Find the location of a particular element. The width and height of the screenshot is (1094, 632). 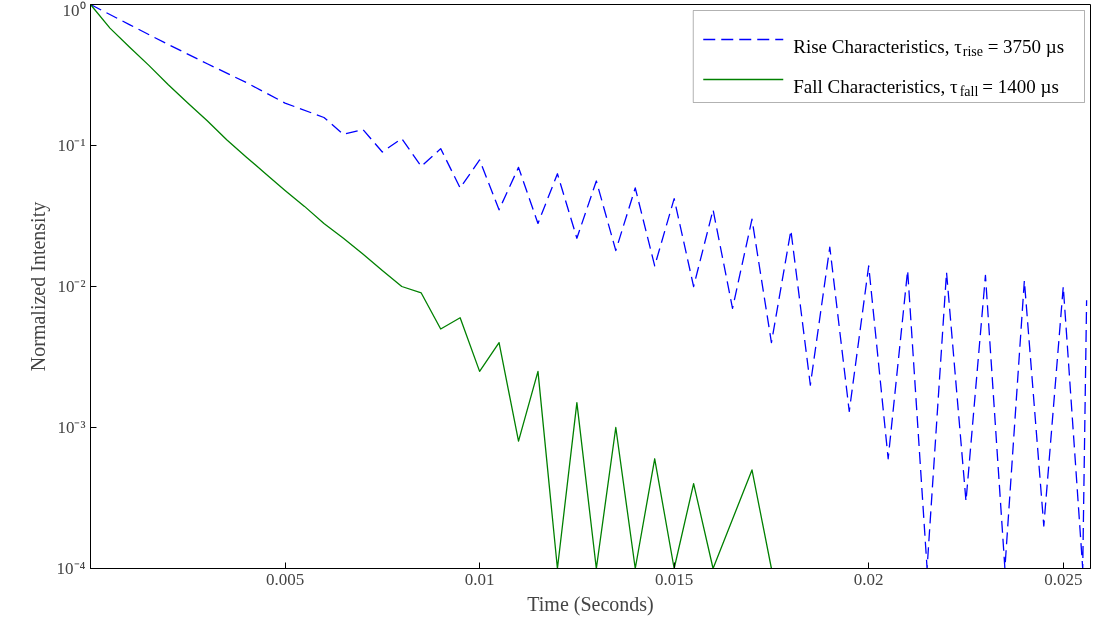

x-tick-label: 0.015 is located at coordinates (674, 579).